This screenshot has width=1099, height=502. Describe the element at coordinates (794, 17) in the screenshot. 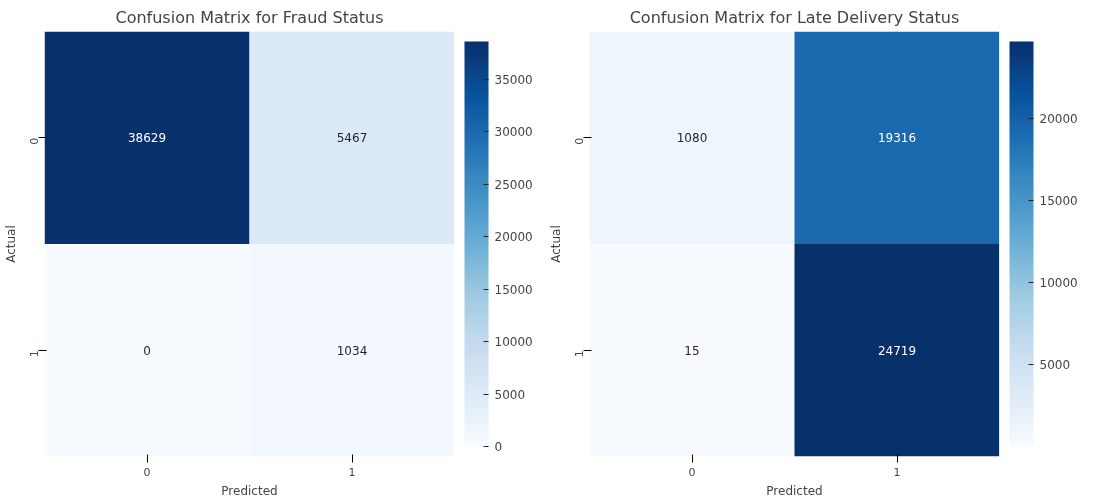

I see `chart-title: Confusion Matrix for Late Delivery Status` at that location.